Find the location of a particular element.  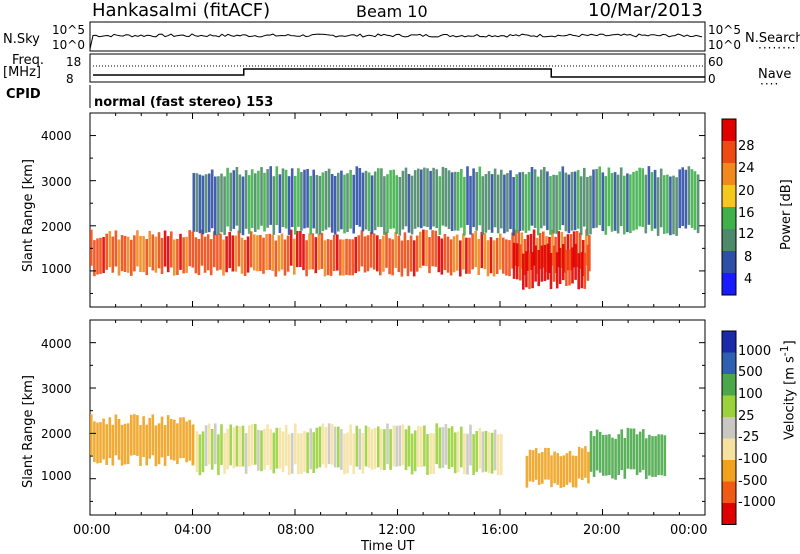

cpid-label: CPID is located at coordinates (23, 94).